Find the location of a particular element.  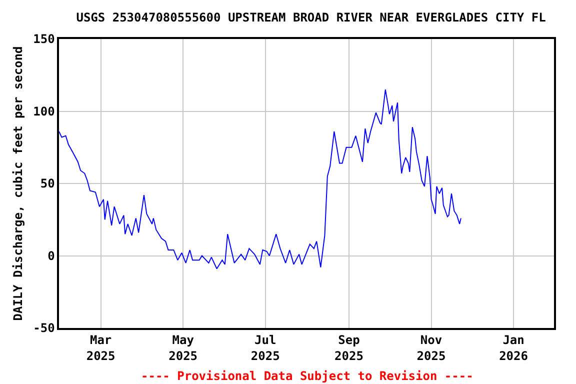

x-tick-label: Mar 2025 is located at coordinates (101, 348).